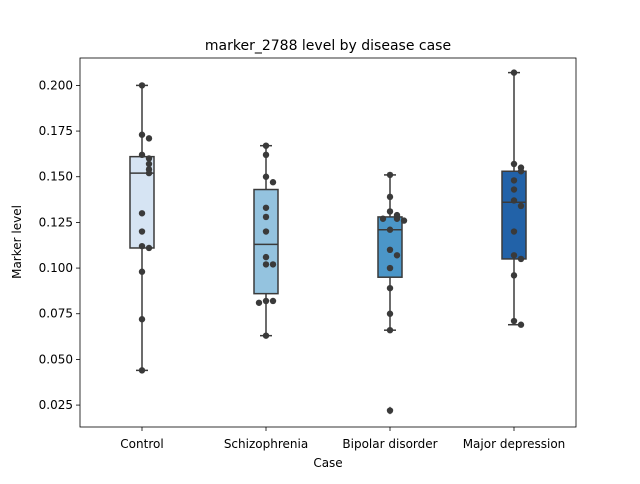  I want to click on box-schizophrenia, so click(266, 240).